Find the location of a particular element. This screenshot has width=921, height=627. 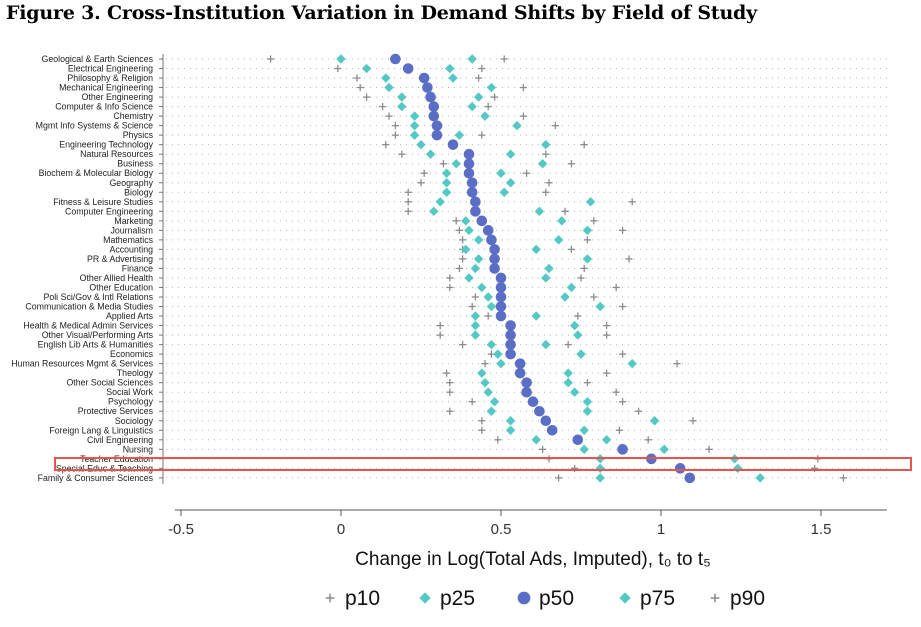

category-label-pr-advertising: PR & Advertising is located at coordinates (120, 259).